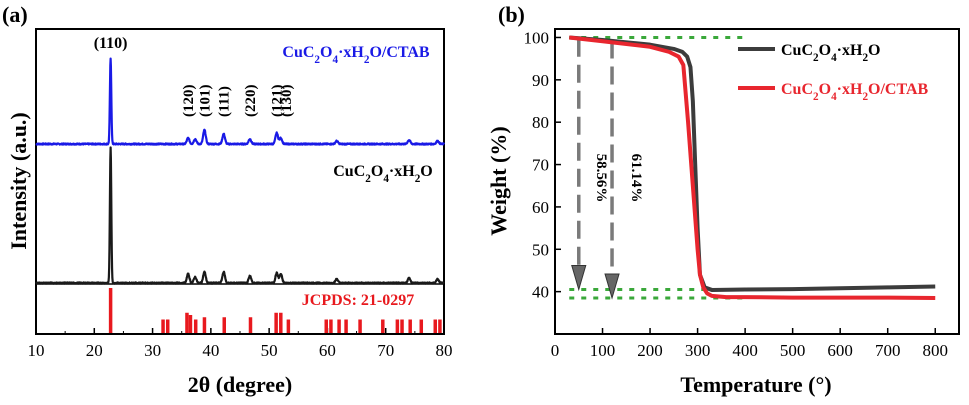  I want to click on panel-a-x-axis-title: 2θ (degree), so click(240, 384).